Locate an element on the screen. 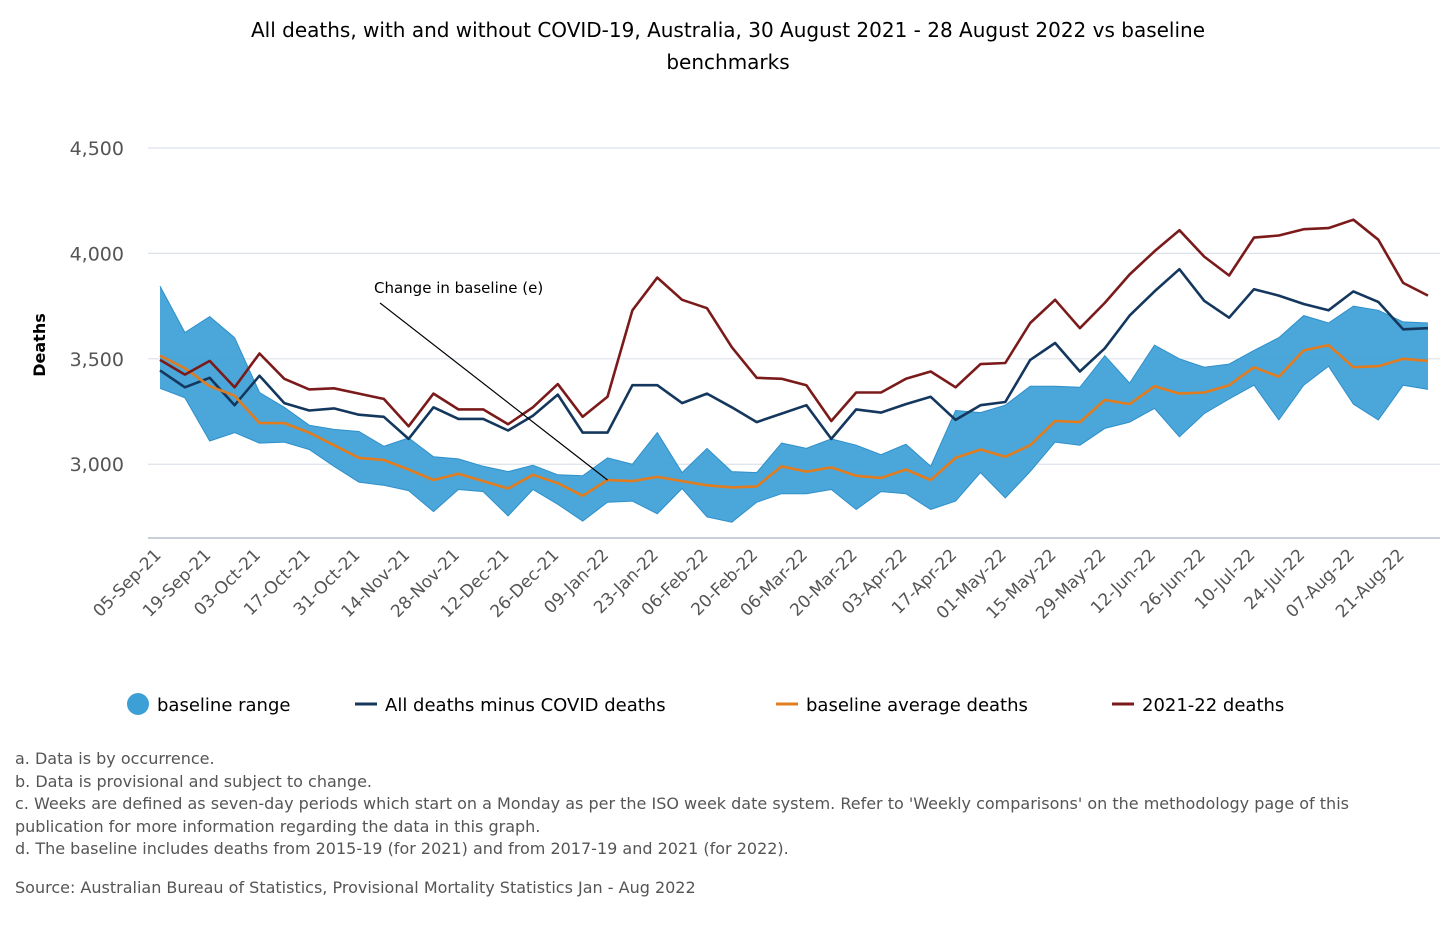 The height and width of the screenshot is (927, 1456). y-tick-label: 3,000 is located at coordinates (97, 465).